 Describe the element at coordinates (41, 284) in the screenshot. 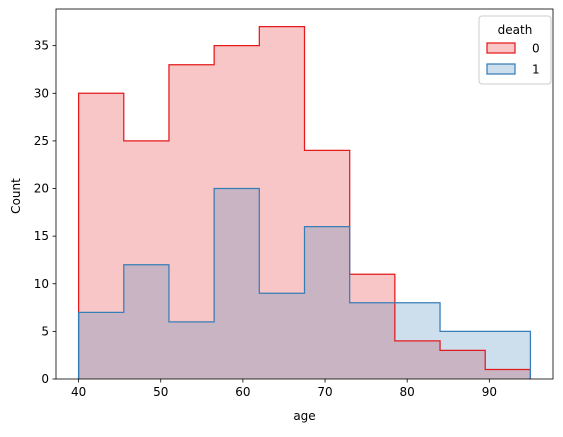

I see `y-tick-label-10: 10` at that location.